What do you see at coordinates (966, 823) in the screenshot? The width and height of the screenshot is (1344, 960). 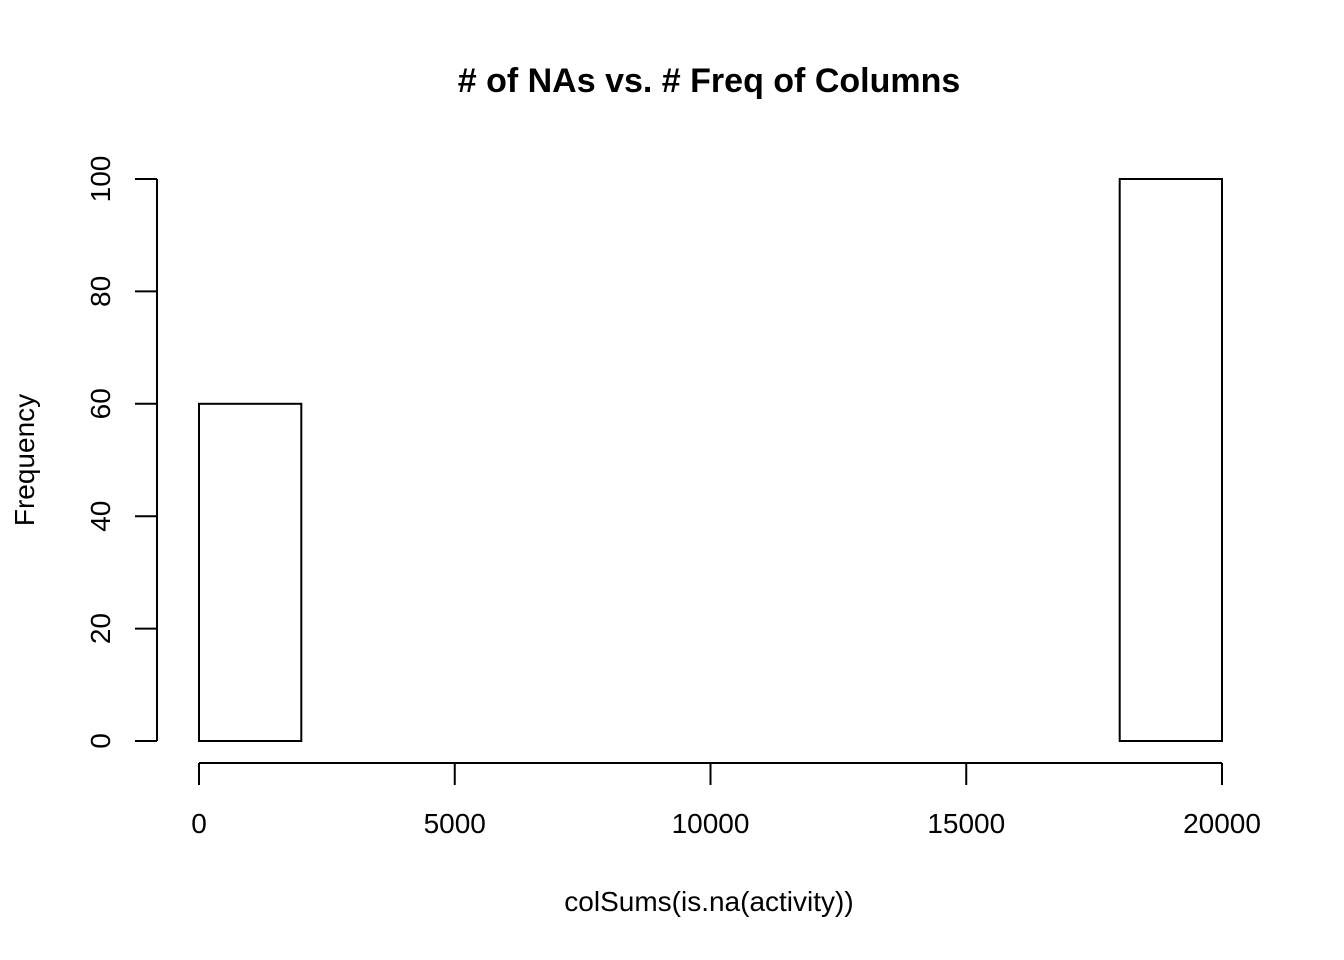 I see `x-tick-label: 15000` at bounding box center [966, 823].